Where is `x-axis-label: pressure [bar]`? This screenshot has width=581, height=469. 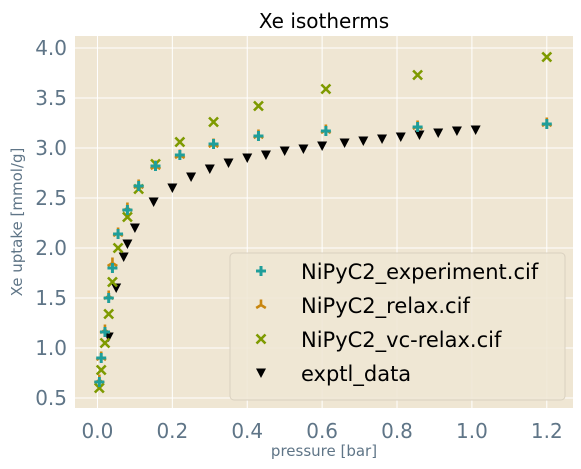
x-axis-label: pressure [bar] is located at coordinates (324, 451).